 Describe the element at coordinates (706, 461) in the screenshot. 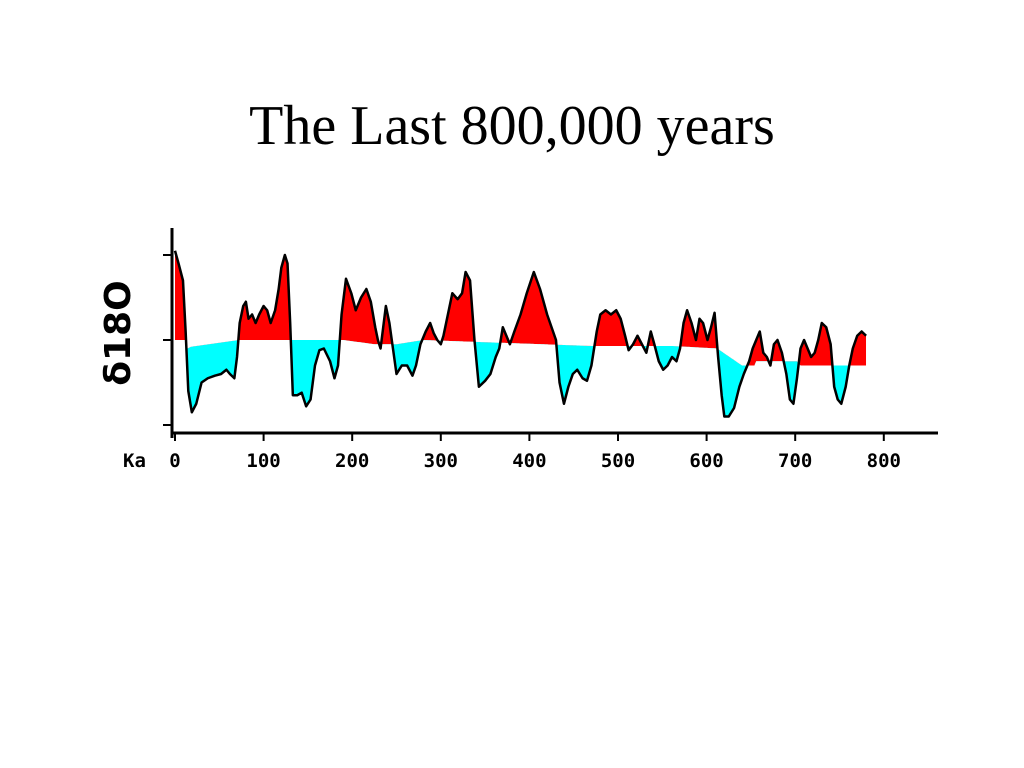

I see `x-tick-label-600: 600` at that location.